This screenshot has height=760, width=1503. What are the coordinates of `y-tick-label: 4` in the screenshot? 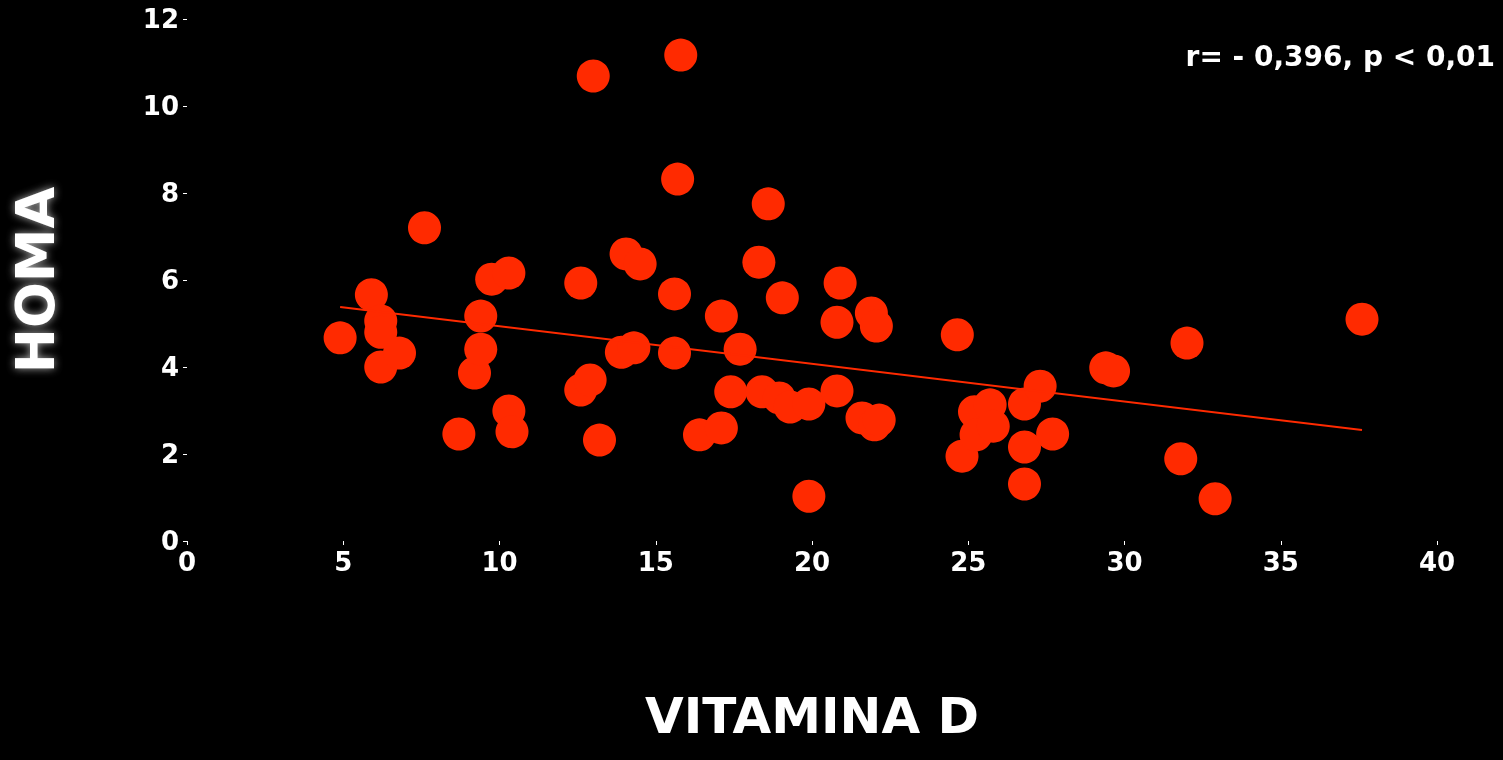 It's located at (169, 367).